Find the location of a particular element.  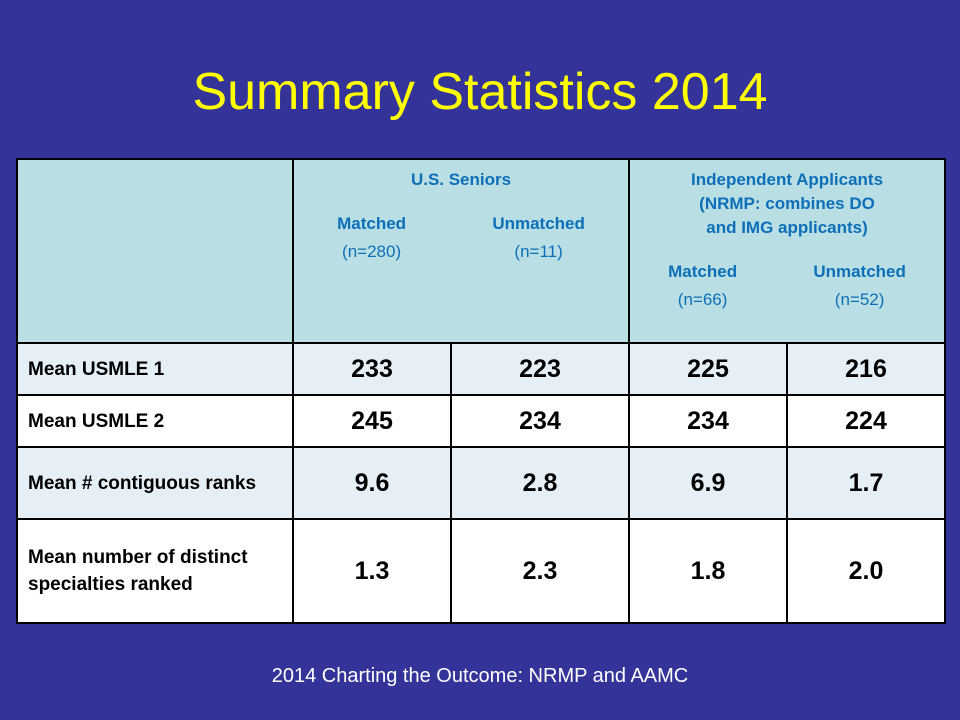

ind-matched-n: (n=66) is located at coordinates (702, 299).